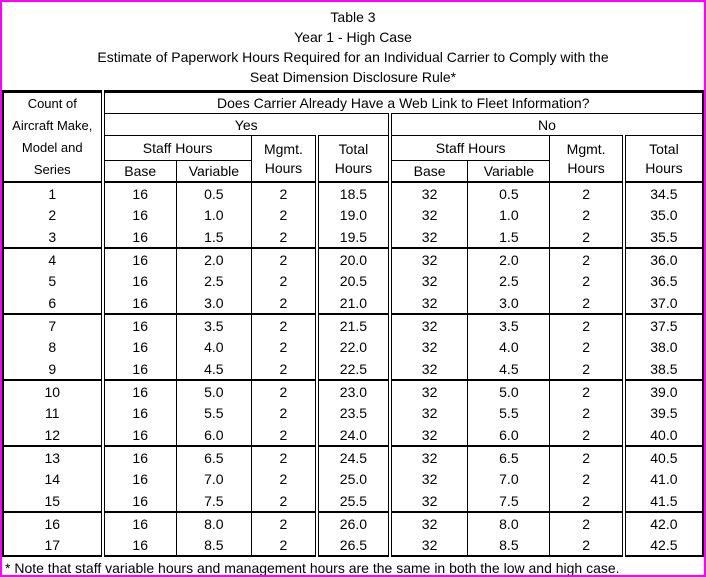 Image resolution: width=706 pixels, height=577 pixels. What do you see at coordinates (53, 137) in the screenshot?
I see `corner-header: Count of Aircraft Make, Model and Series` at bounding box center [53, 137].